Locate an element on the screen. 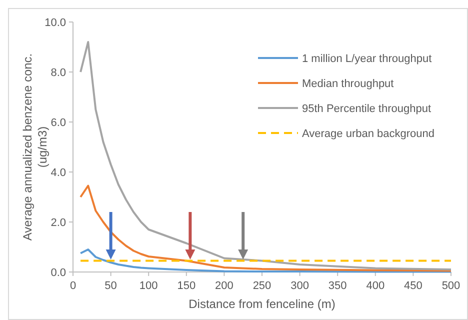 The width and height of the screenshot is (468, 320). x-tick-label: 250 is located at coordinates (262, 286).